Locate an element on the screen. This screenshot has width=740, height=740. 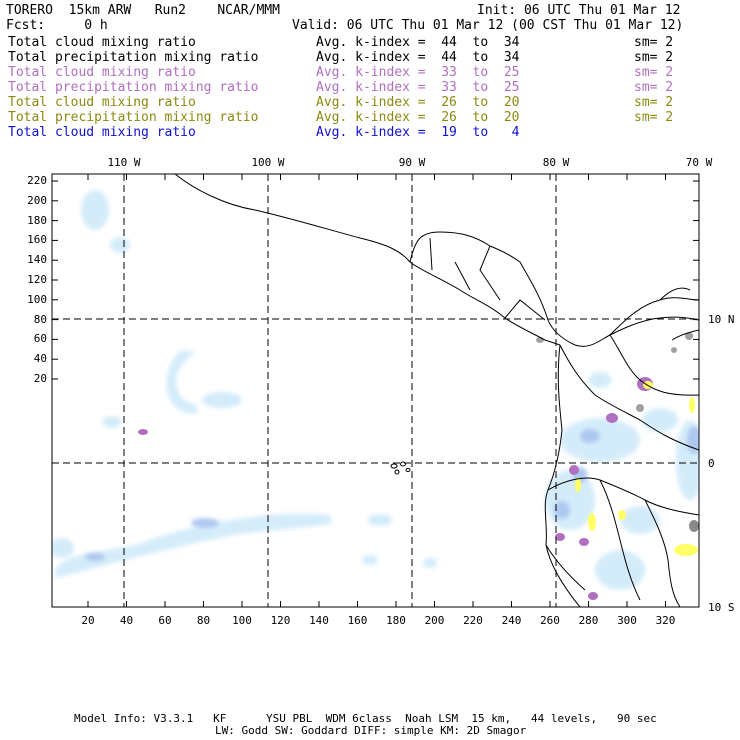
cloud-arc is located at coordinates (182, 382).